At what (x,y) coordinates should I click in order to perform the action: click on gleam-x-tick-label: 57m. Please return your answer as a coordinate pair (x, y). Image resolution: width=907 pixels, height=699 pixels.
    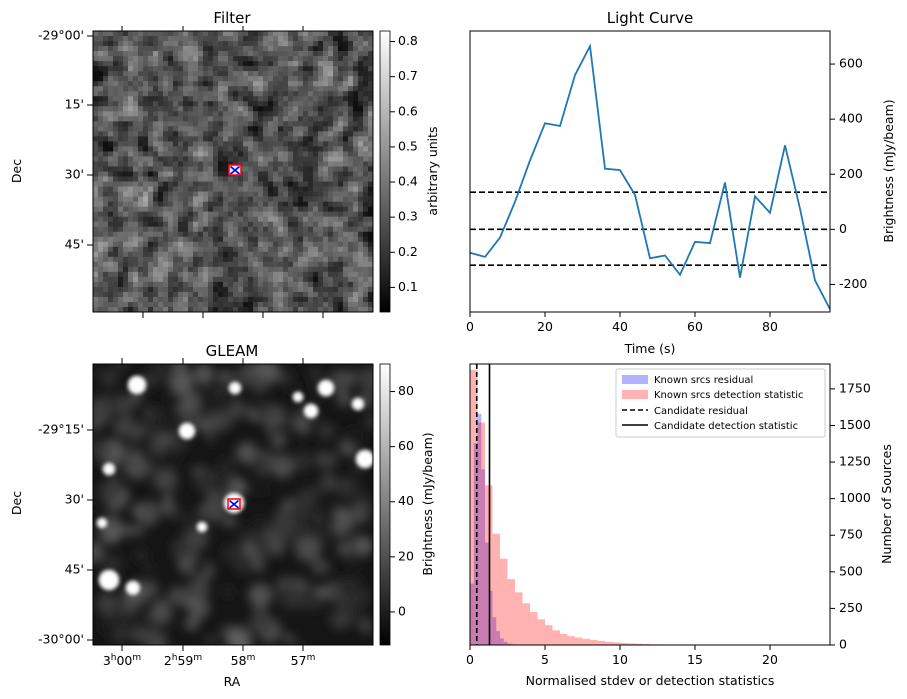
    Looking at the image, I should click on (303, 660).